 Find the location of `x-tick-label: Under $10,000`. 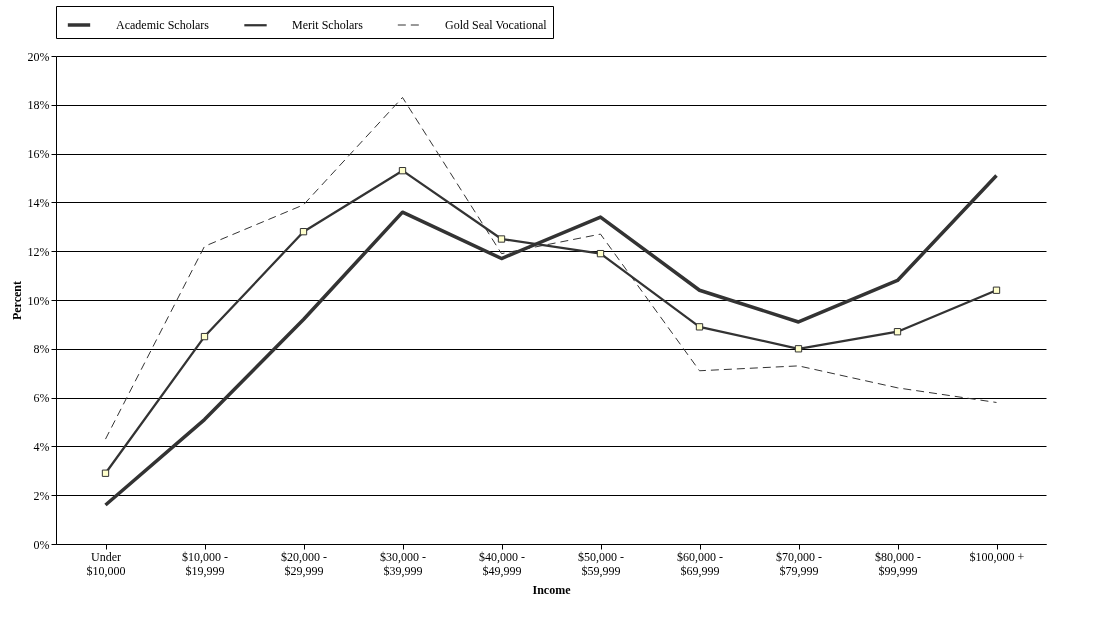

x-tick-label: Under $10,000 is located at coordinates (106, 563).